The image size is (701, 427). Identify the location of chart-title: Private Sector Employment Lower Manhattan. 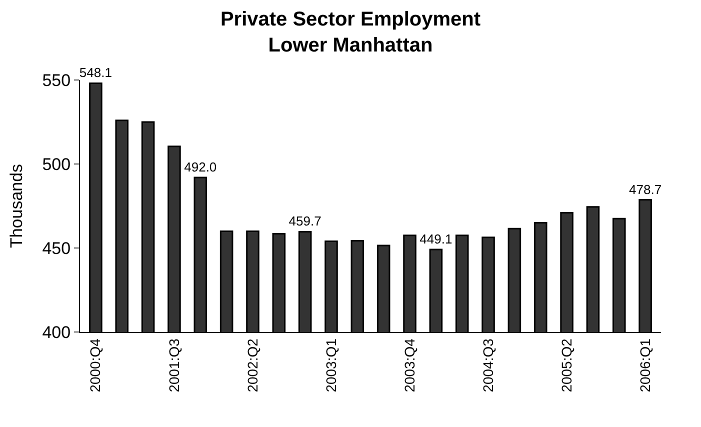
(350, 32).